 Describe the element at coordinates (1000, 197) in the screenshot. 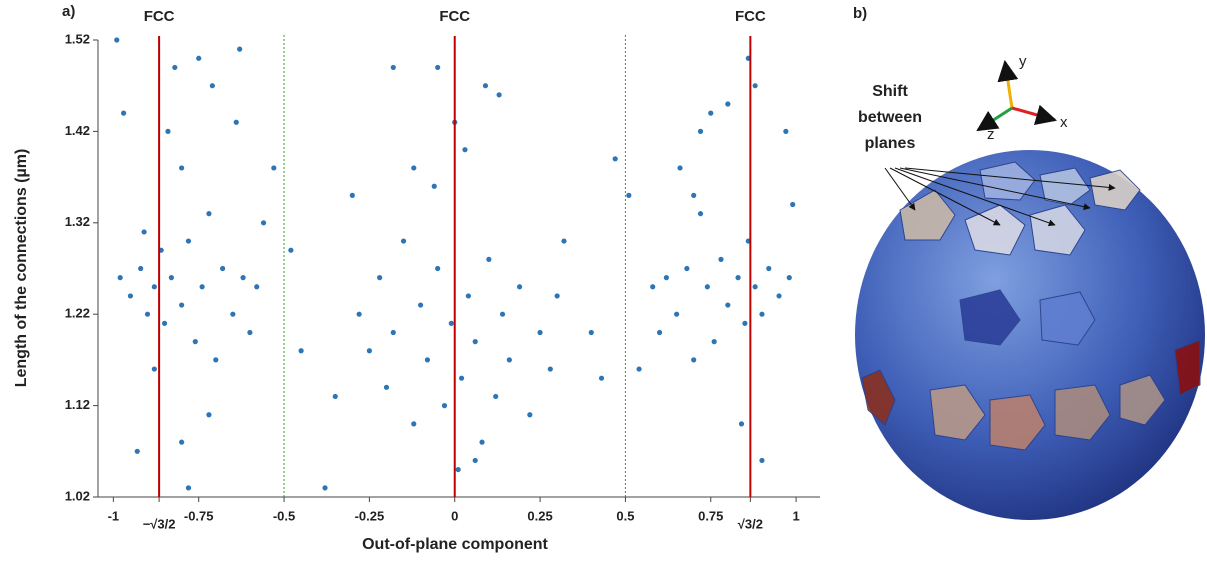

I see `annotation-arrows` at that location.